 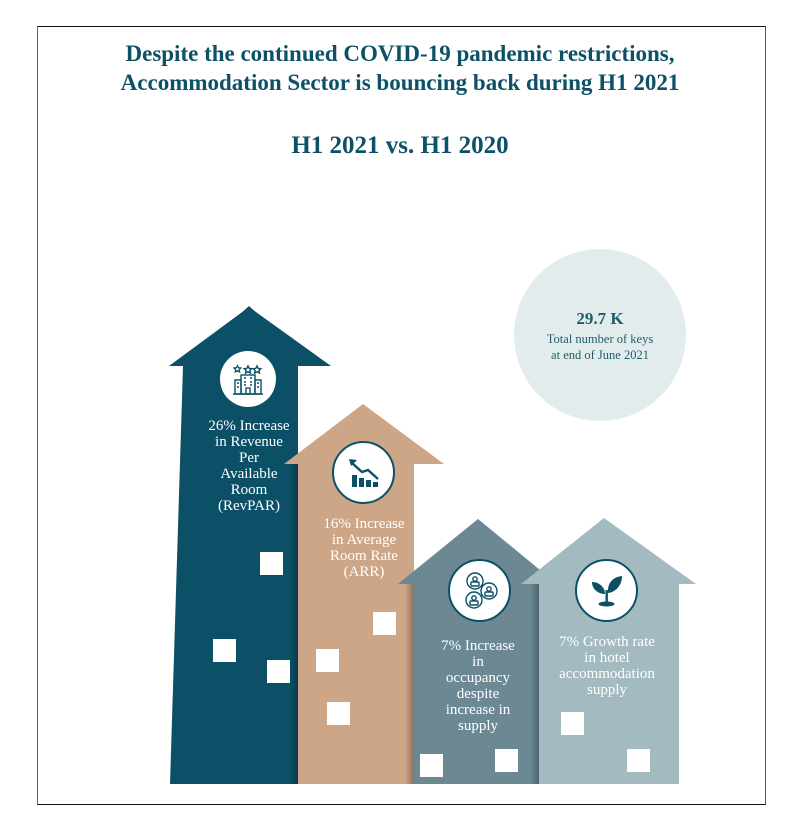 I want to click on label-line: increase in, so click(x=478, y=710).